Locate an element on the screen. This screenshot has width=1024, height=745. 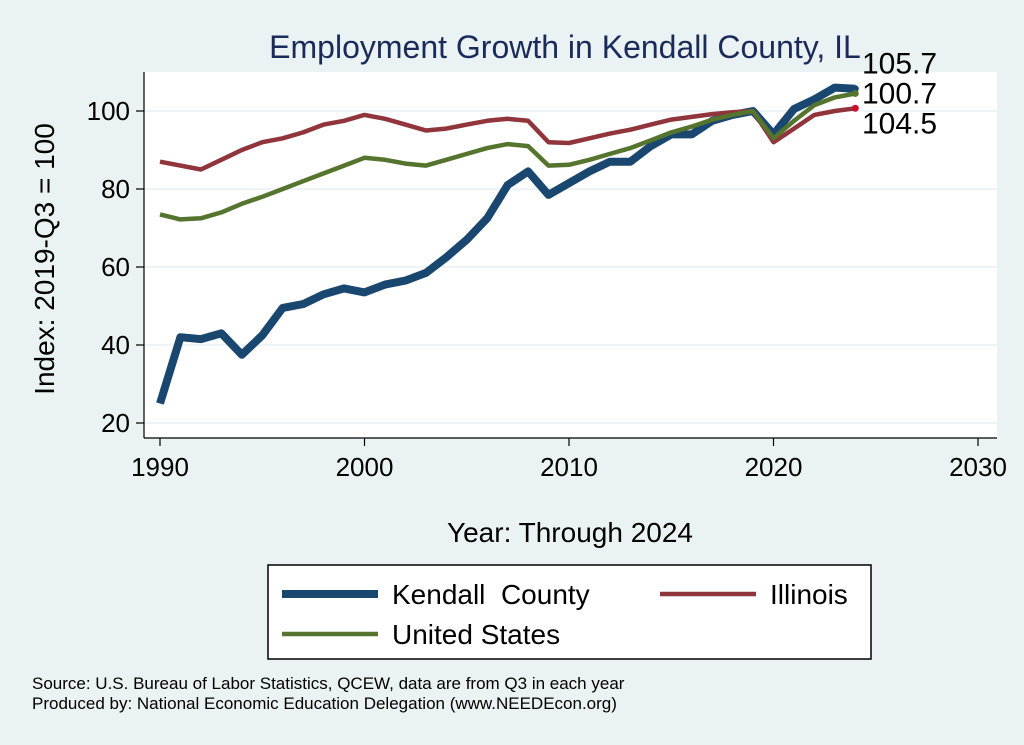
legend-label-0: Kendall County is located at coordinates (491, 594).